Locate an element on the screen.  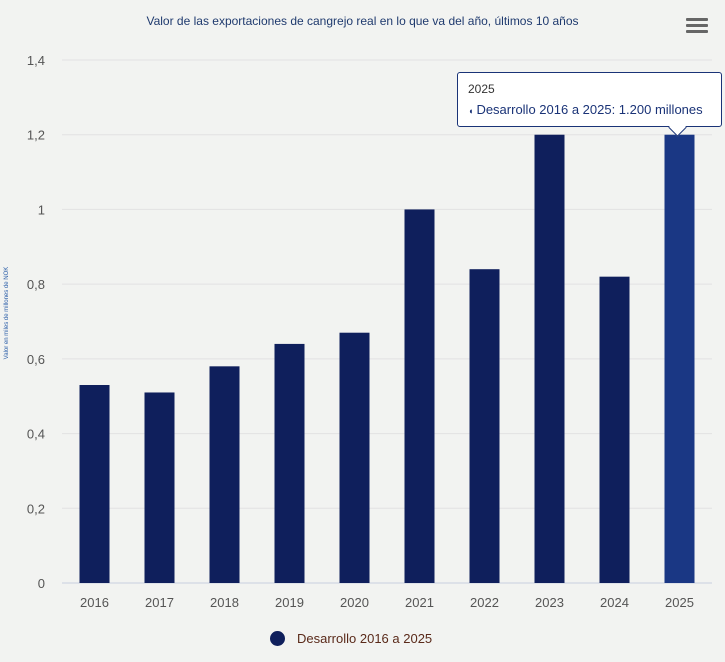
y-tick-label: 0,4 is located at coordinates (36, 434).